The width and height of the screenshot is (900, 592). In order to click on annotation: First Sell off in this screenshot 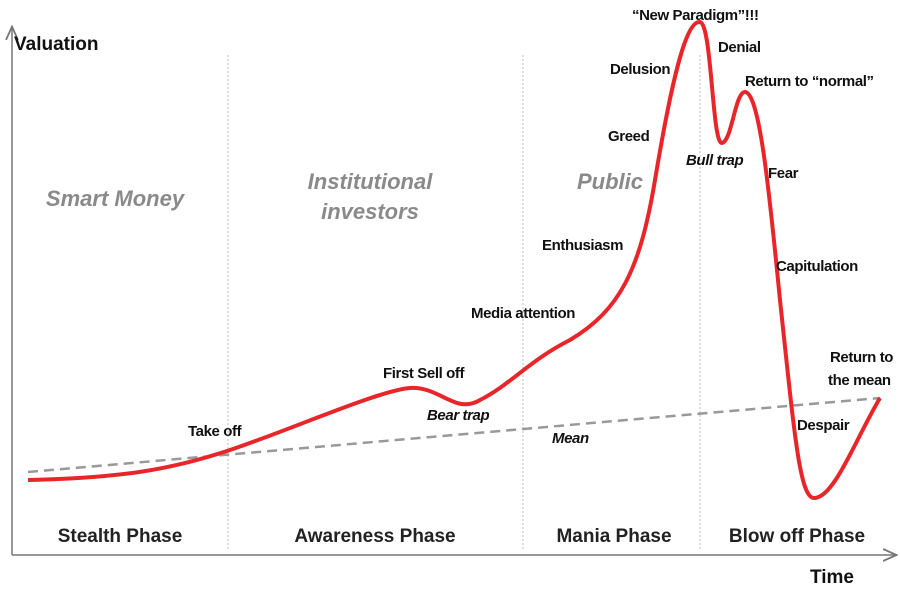, I will do `click(424, 373)`.